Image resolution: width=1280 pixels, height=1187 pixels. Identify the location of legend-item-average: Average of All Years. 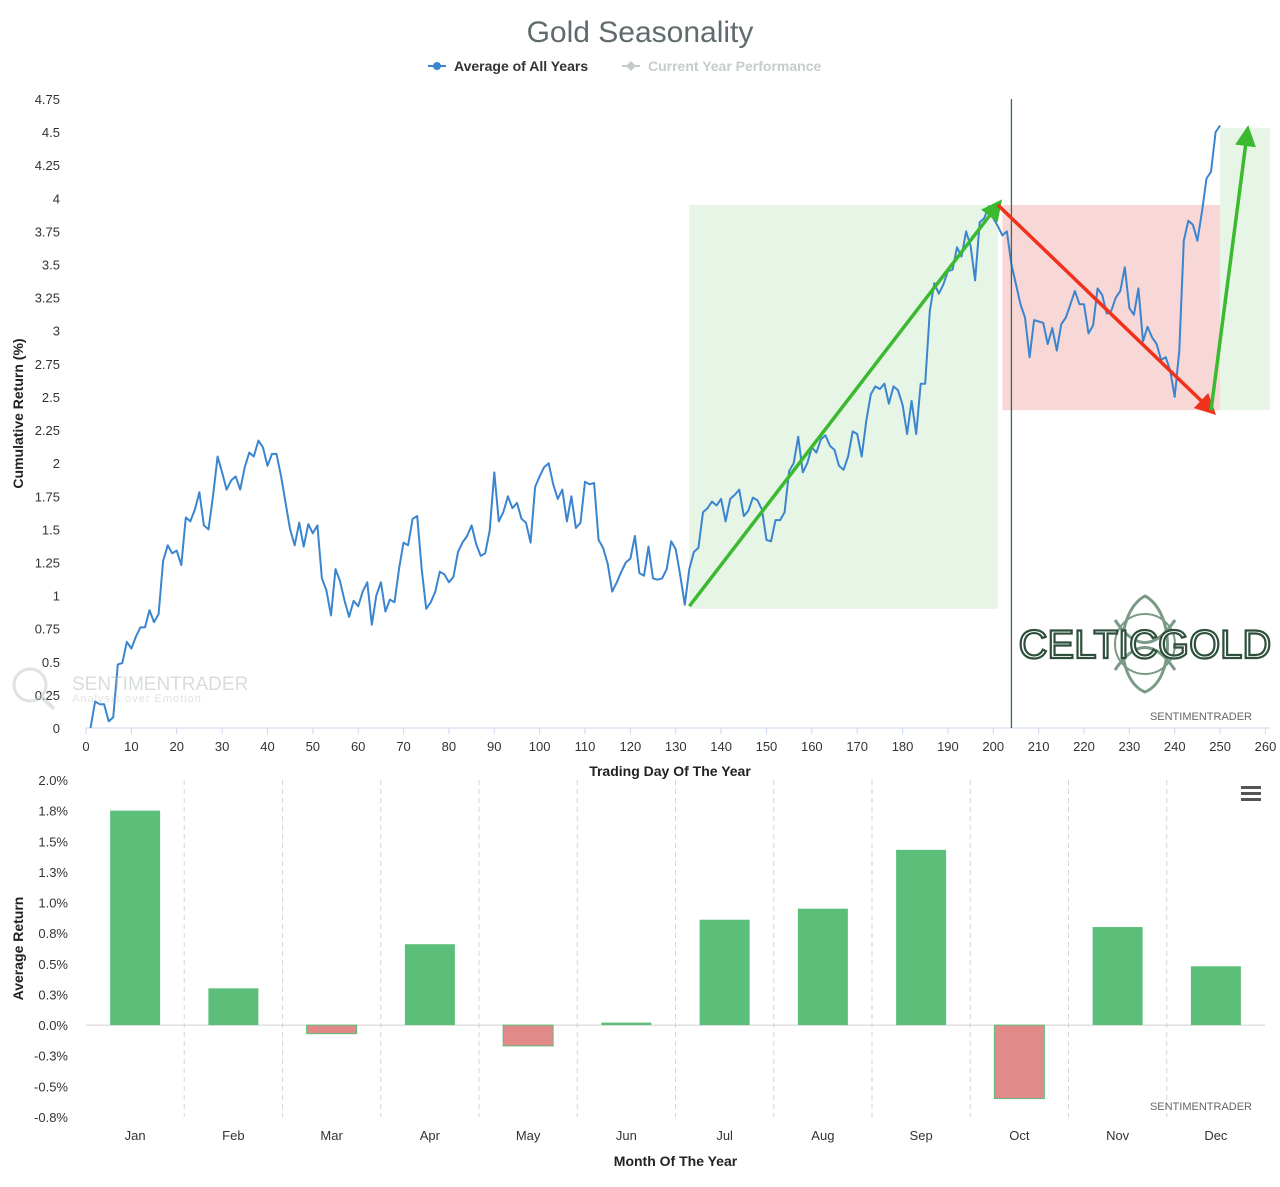
(508, 66).